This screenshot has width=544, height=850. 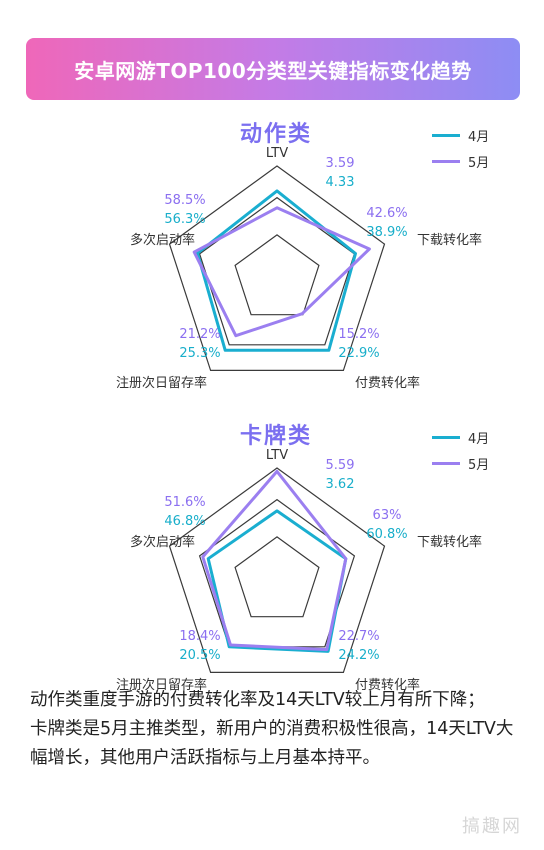 I want to click on data-label-april: 20.5%, so click(x=199, y=655).